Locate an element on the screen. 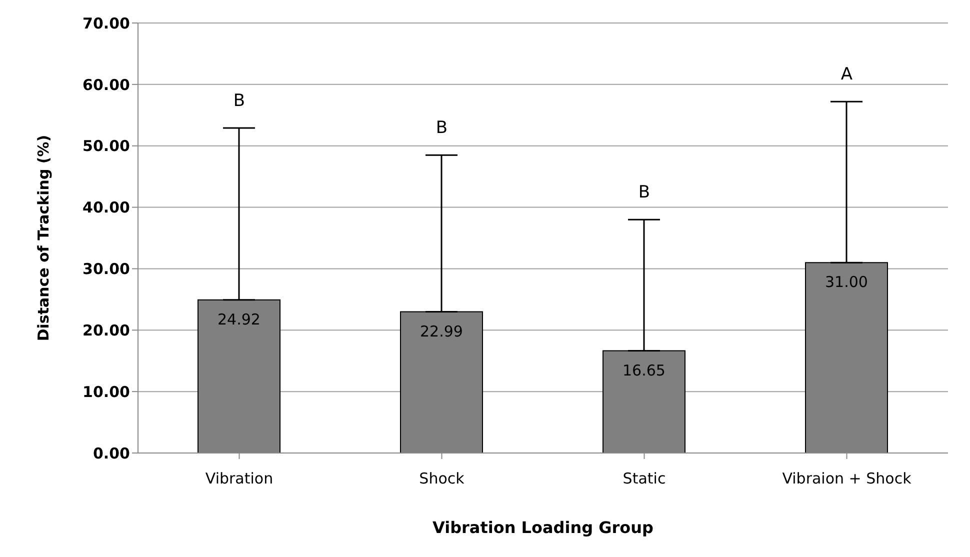  x-tick-label: Shock is located at coordinates (442, 479).